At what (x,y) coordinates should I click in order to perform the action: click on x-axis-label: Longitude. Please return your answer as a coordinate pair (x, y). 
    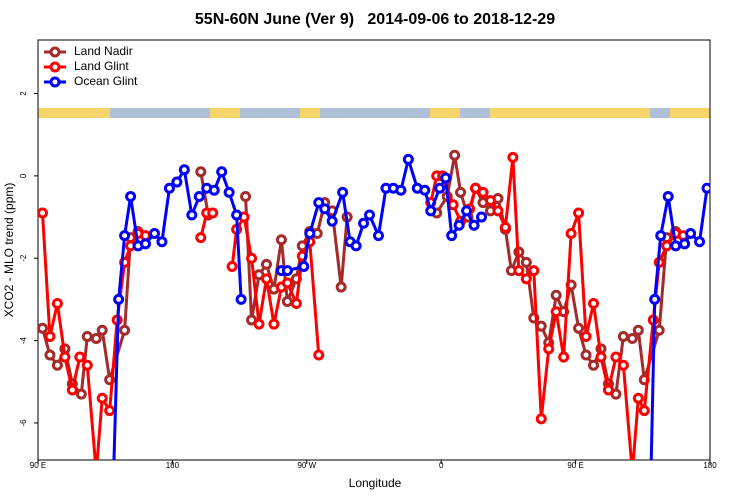
    Looking at the image, I should click on (375, 483).